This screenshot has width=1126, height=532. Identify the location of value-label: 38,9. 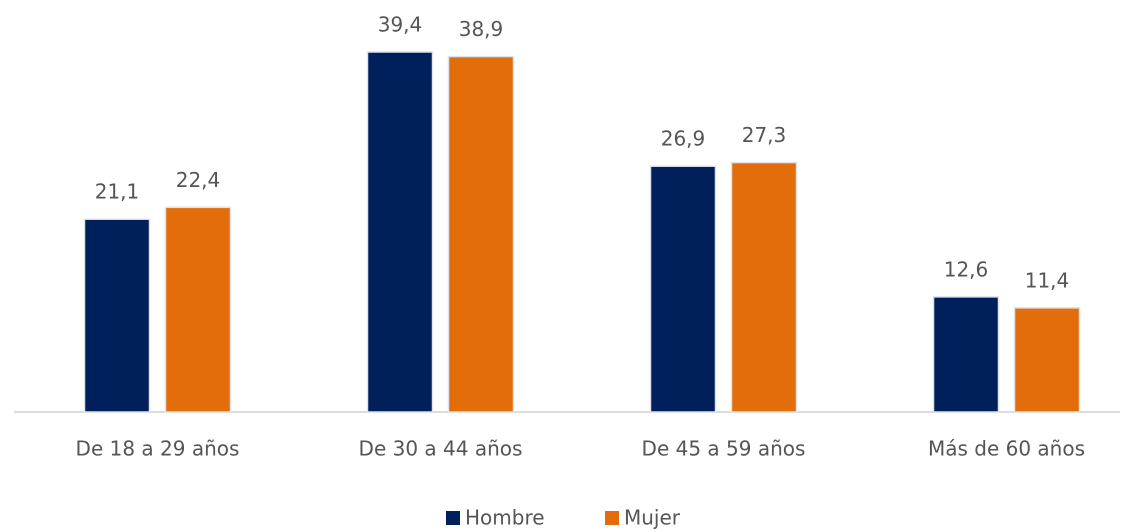
(481, 29).